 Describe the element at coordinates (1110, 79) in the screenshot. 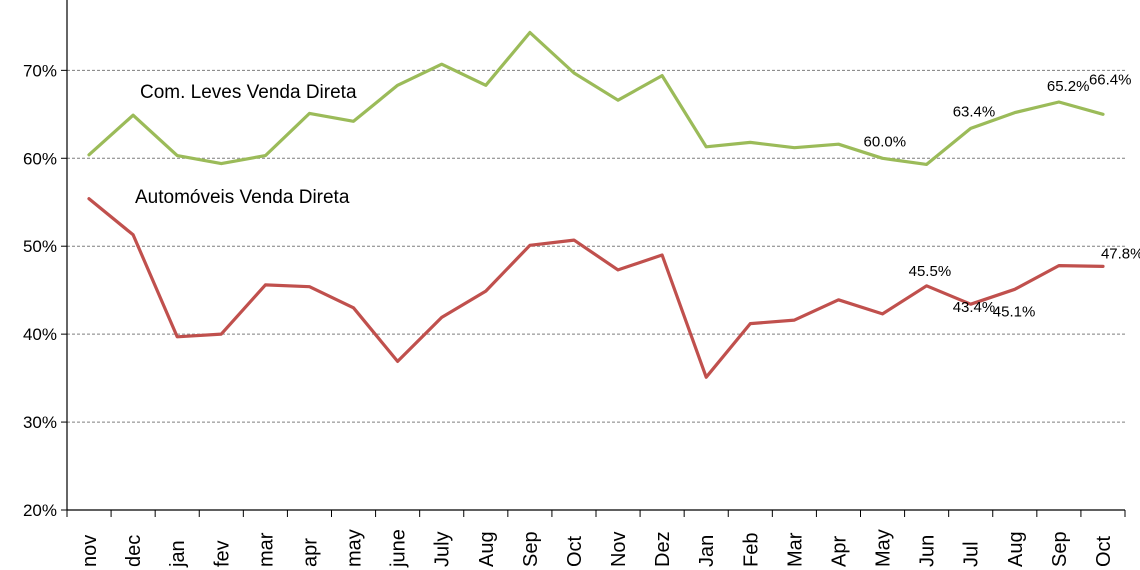

I see `data-label: 66.4%` at that location.